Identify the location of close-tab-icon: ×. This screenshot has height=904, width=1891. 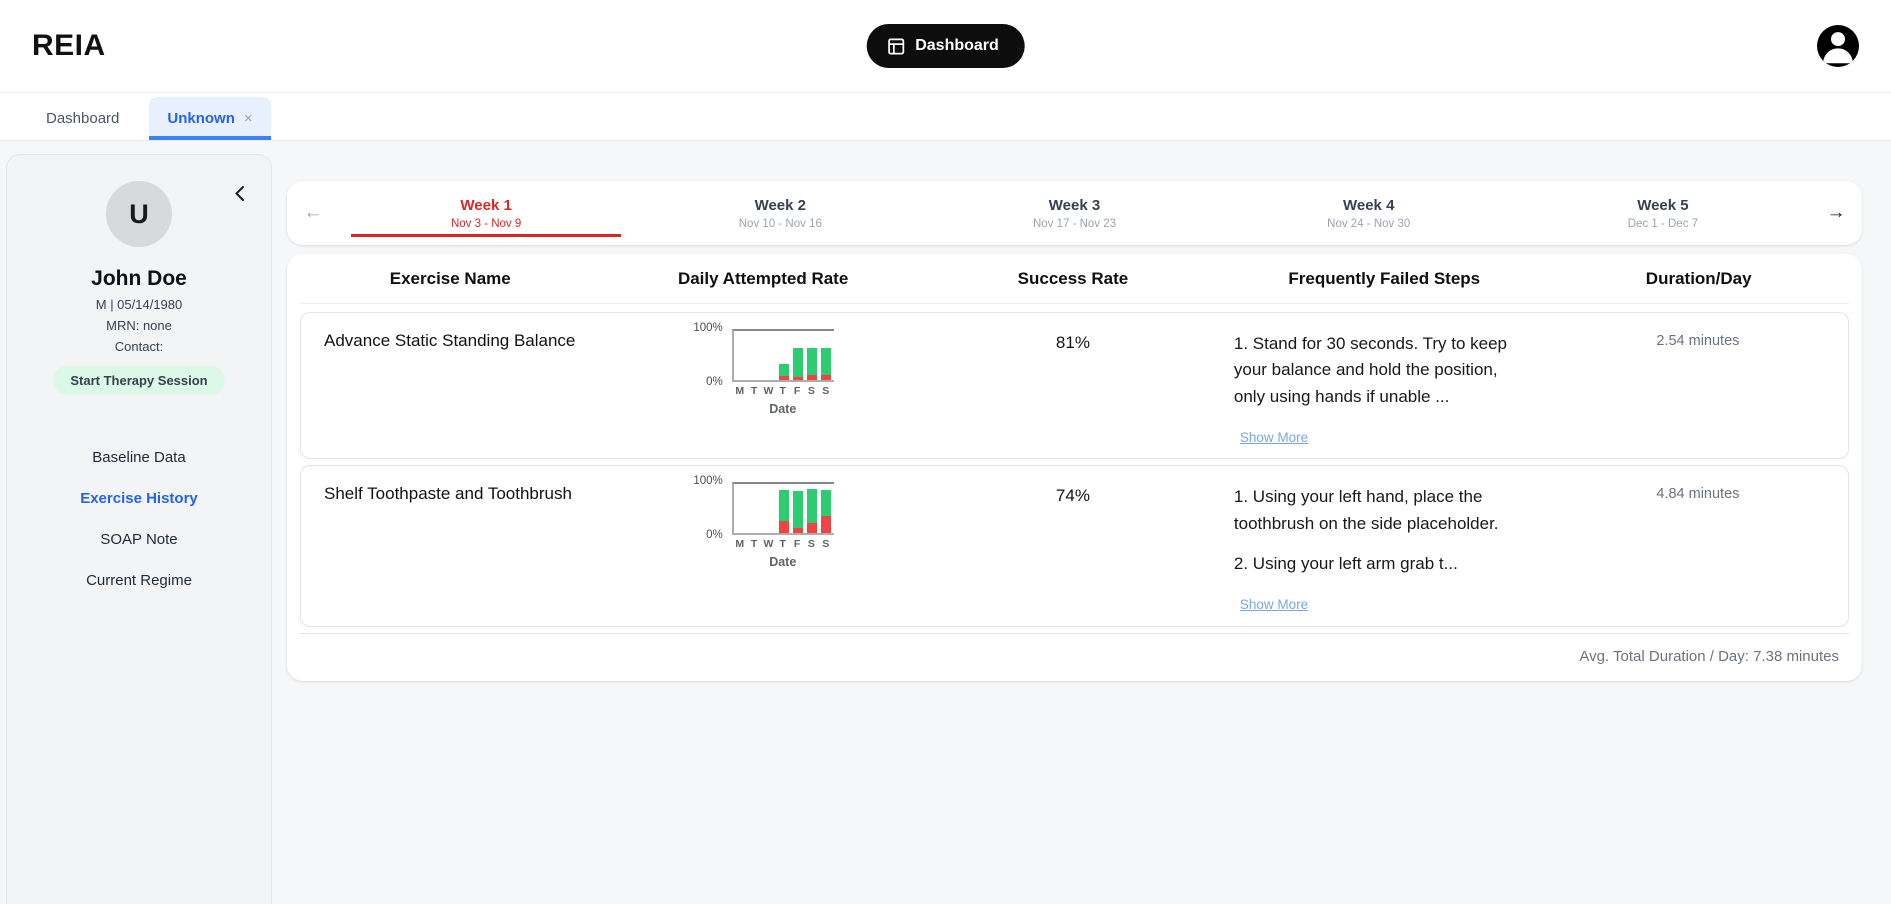
(248, 118).